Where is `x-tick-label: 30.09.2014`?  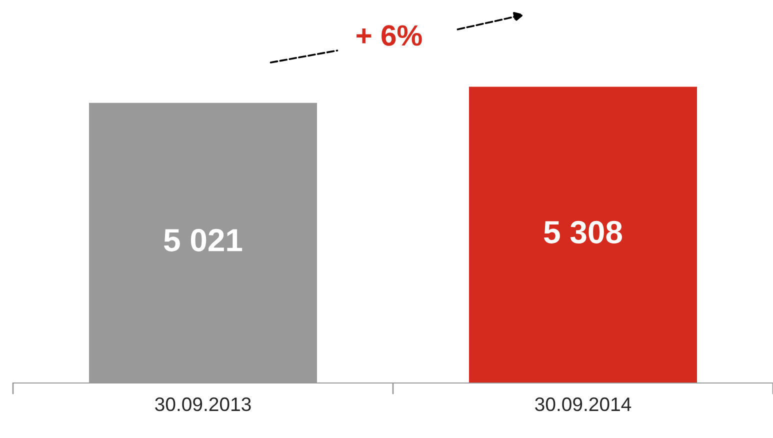 x-tick-label: 30.09.2014 is located at coordinates (583, 404).